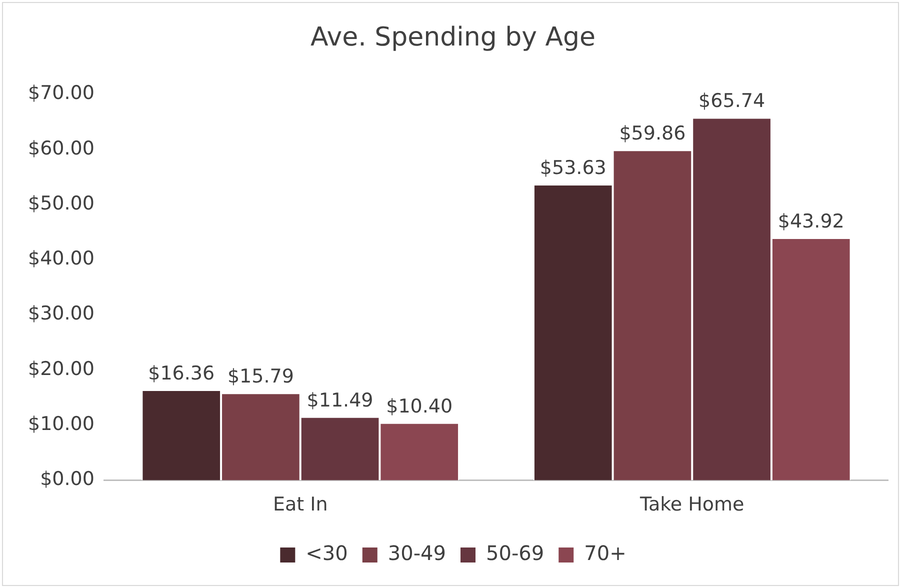 The width and height of the screenshot is (901, 588). Describe the element at coordinates (61, 203) in the screenshot. I see `y-tick-label: $50.00` at that location.